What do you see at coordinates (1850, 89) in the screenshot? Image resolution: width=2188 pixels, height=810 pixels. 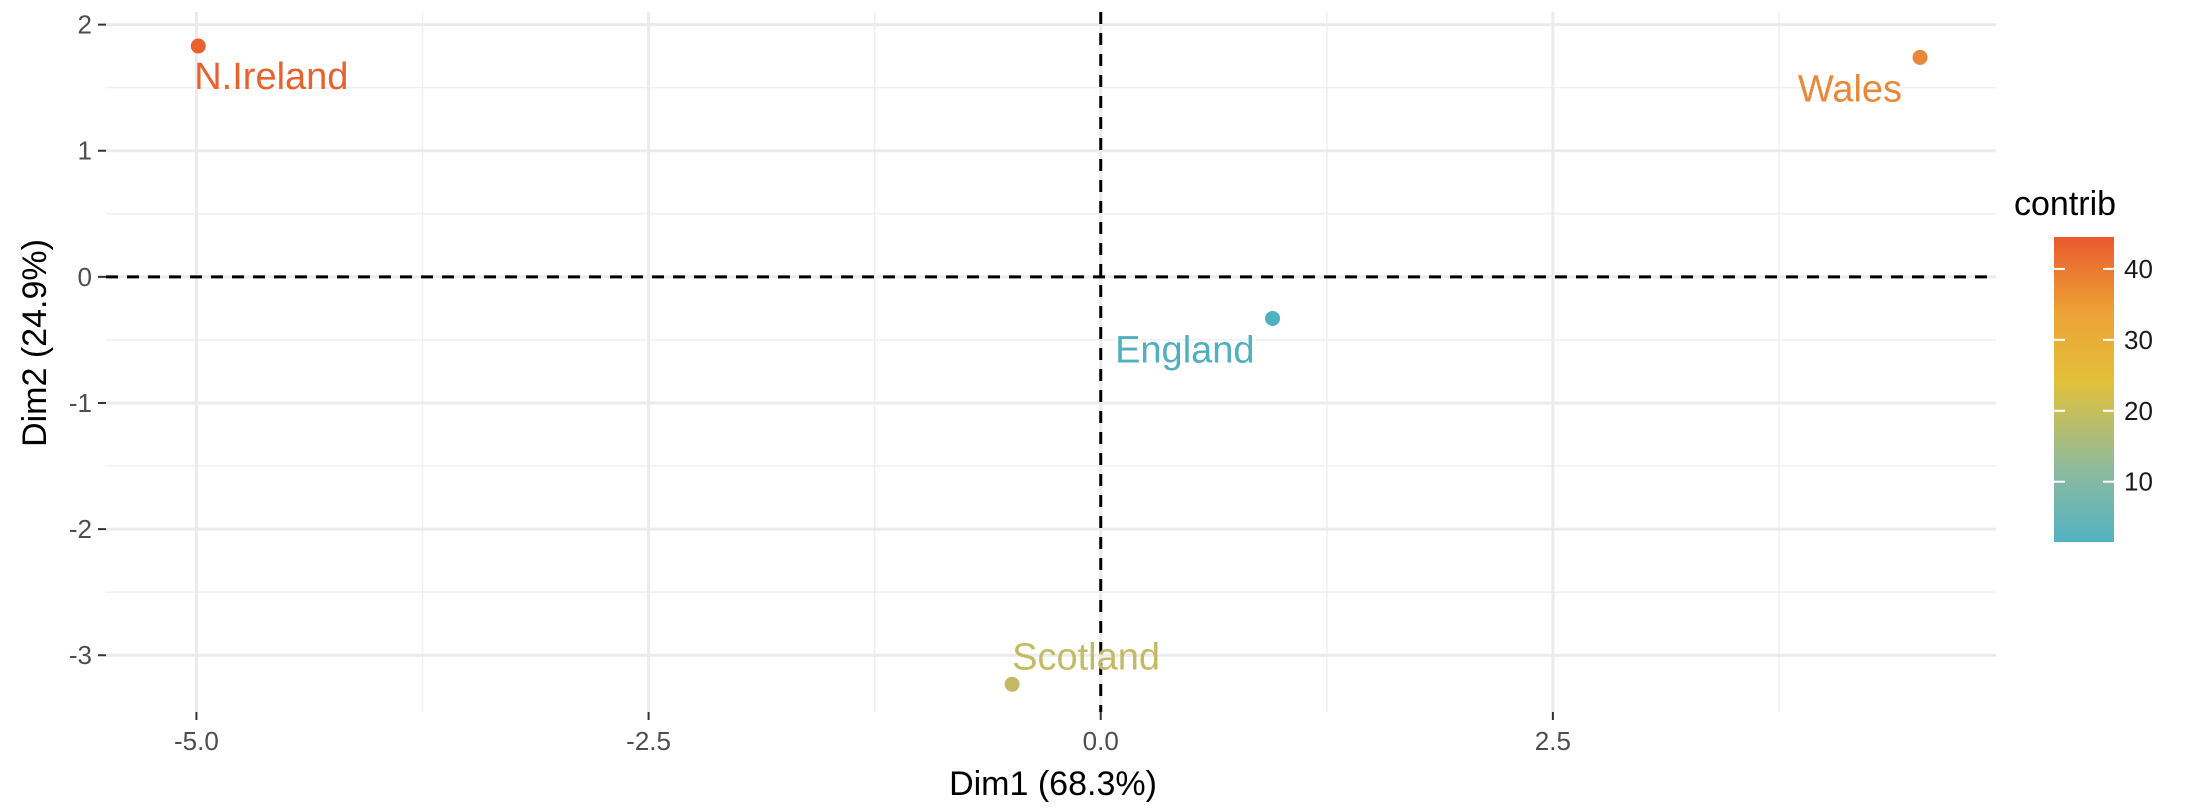 I see `point-label: Wales` at bounding box center [1850, 89].